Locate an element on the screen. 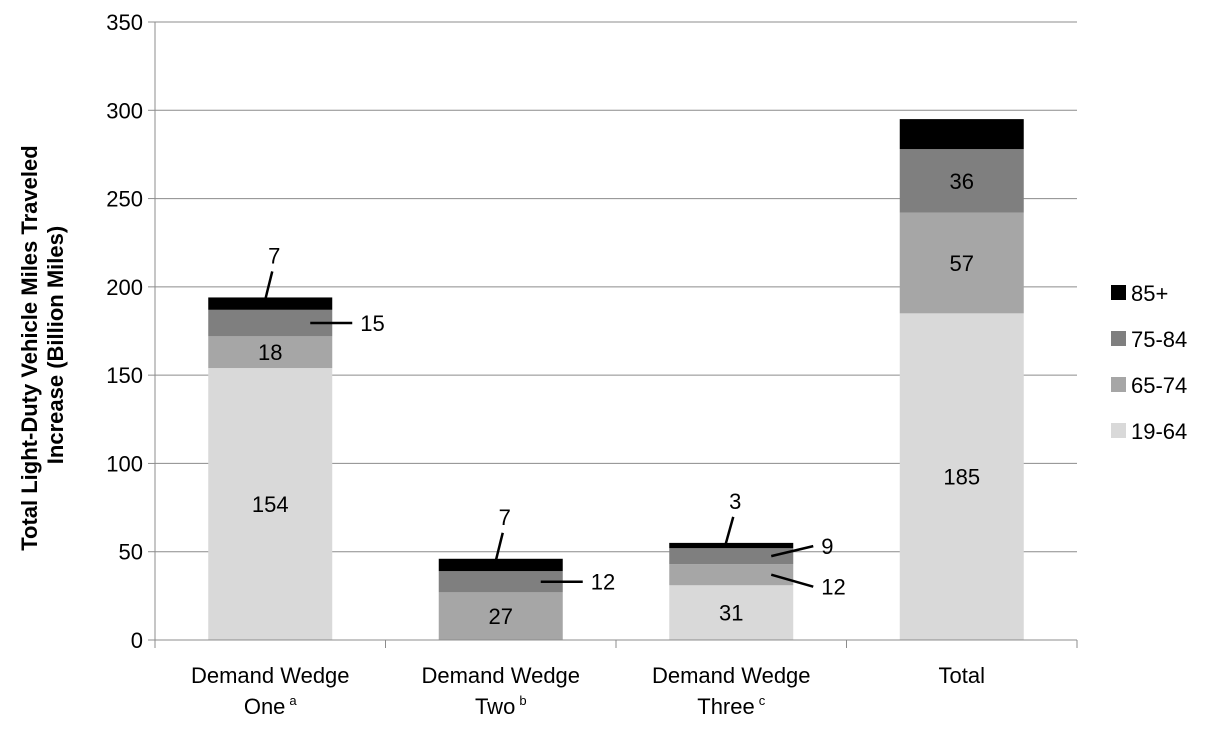 The height and width of the screenshot is (730, 1225). data-label-75-84-2: 12 is located at coordinates (603, 582).